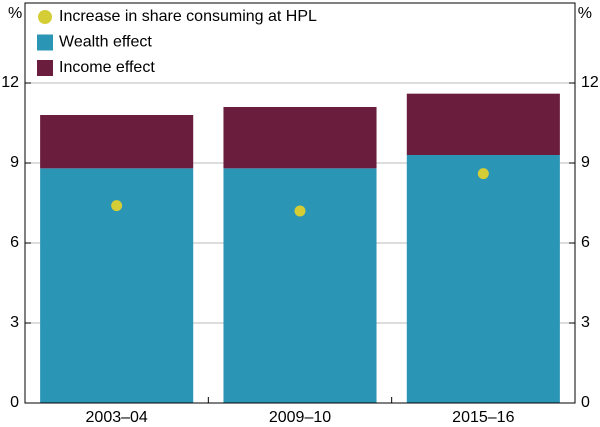 The image size is (600, 427). Describe the element at coordinates (585, 322) in the screenshot. I see `y2-tick-label: 3` at that location.